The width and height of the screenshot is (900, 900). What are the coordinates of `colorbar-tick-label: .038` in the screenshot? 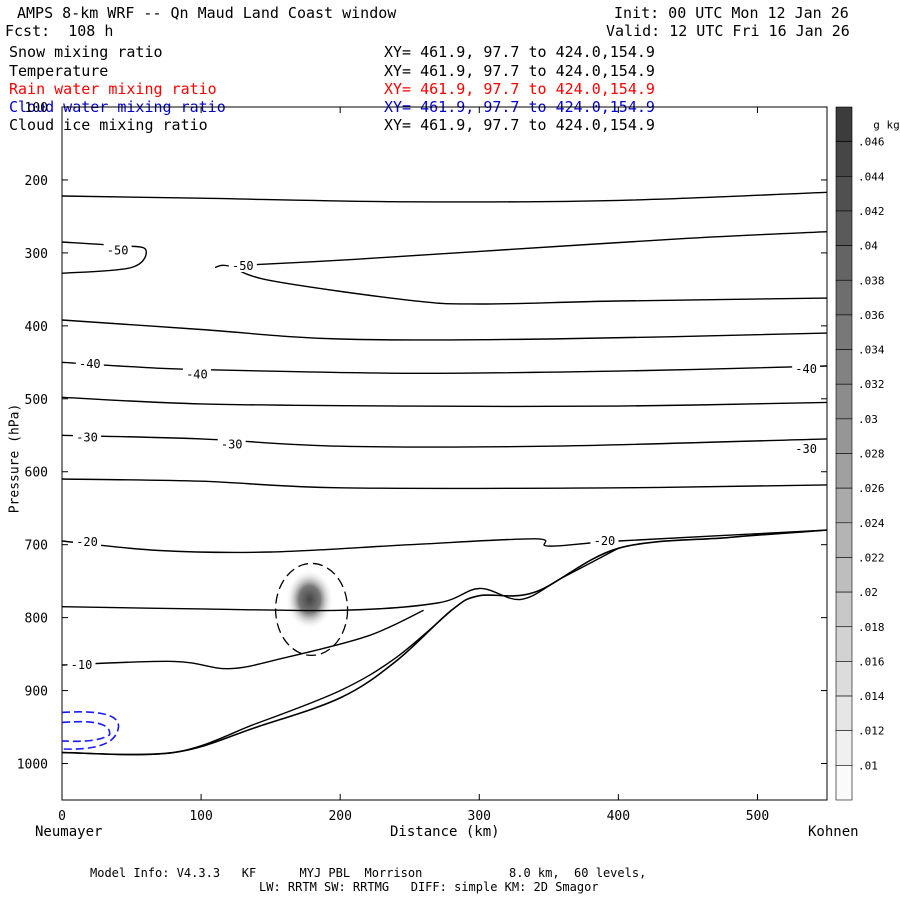 It's located at (871, 280).